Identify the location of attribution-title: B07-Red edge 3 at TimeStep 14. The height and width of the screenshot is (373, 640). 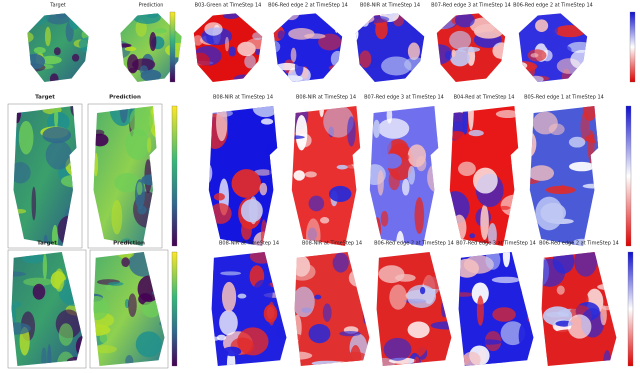
(496, 244).